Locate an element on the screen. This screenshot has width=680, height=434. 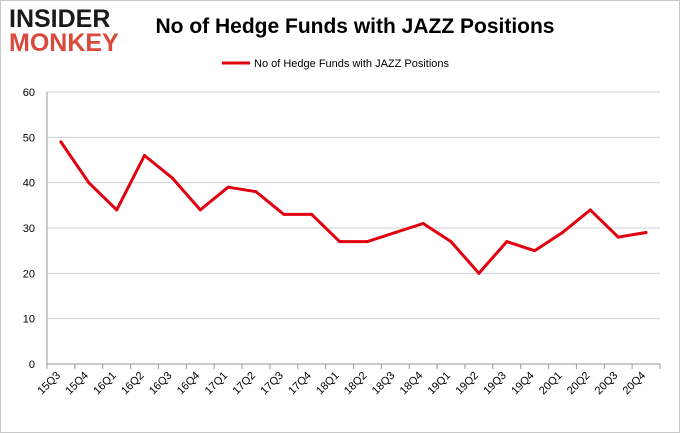
y-tick-label: 30 is located at coordinates (29, 229).